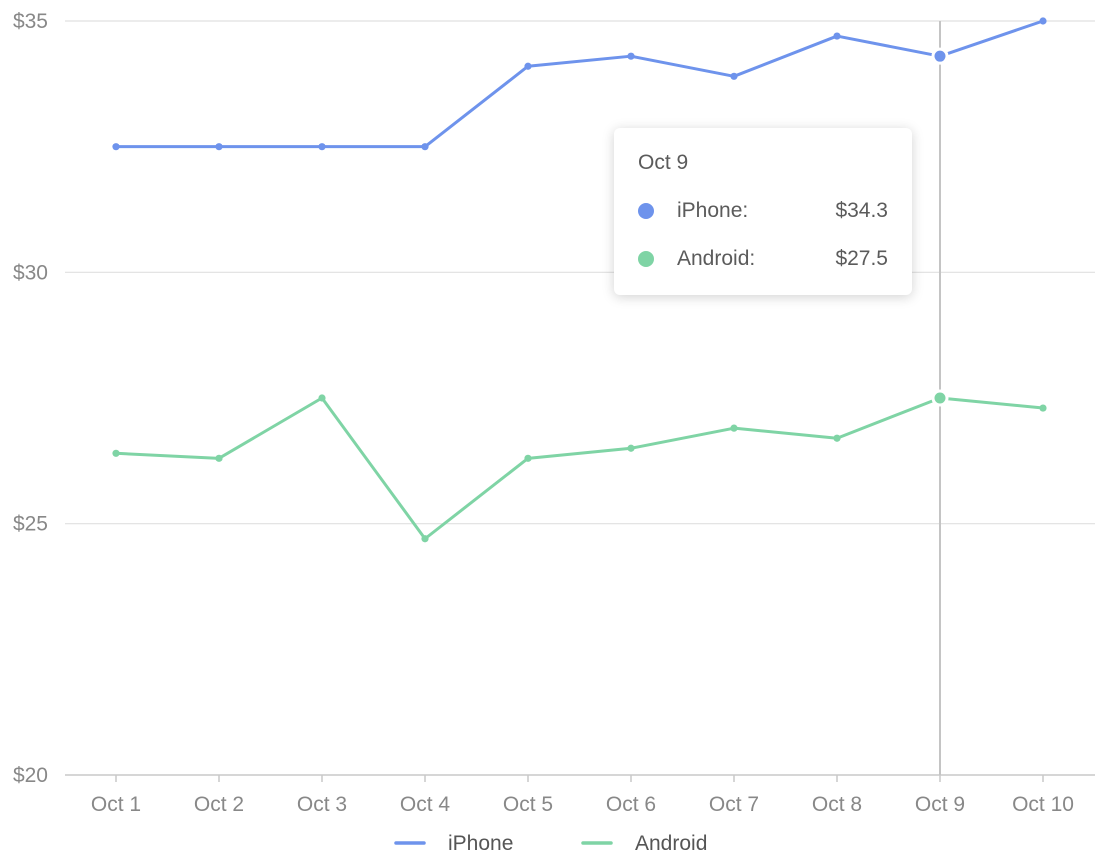  What do you see at coordinates (763, 259) in the screenshot?
I see `tooltip-row-android: Android: $27.5` at bounding box center [763, 259].